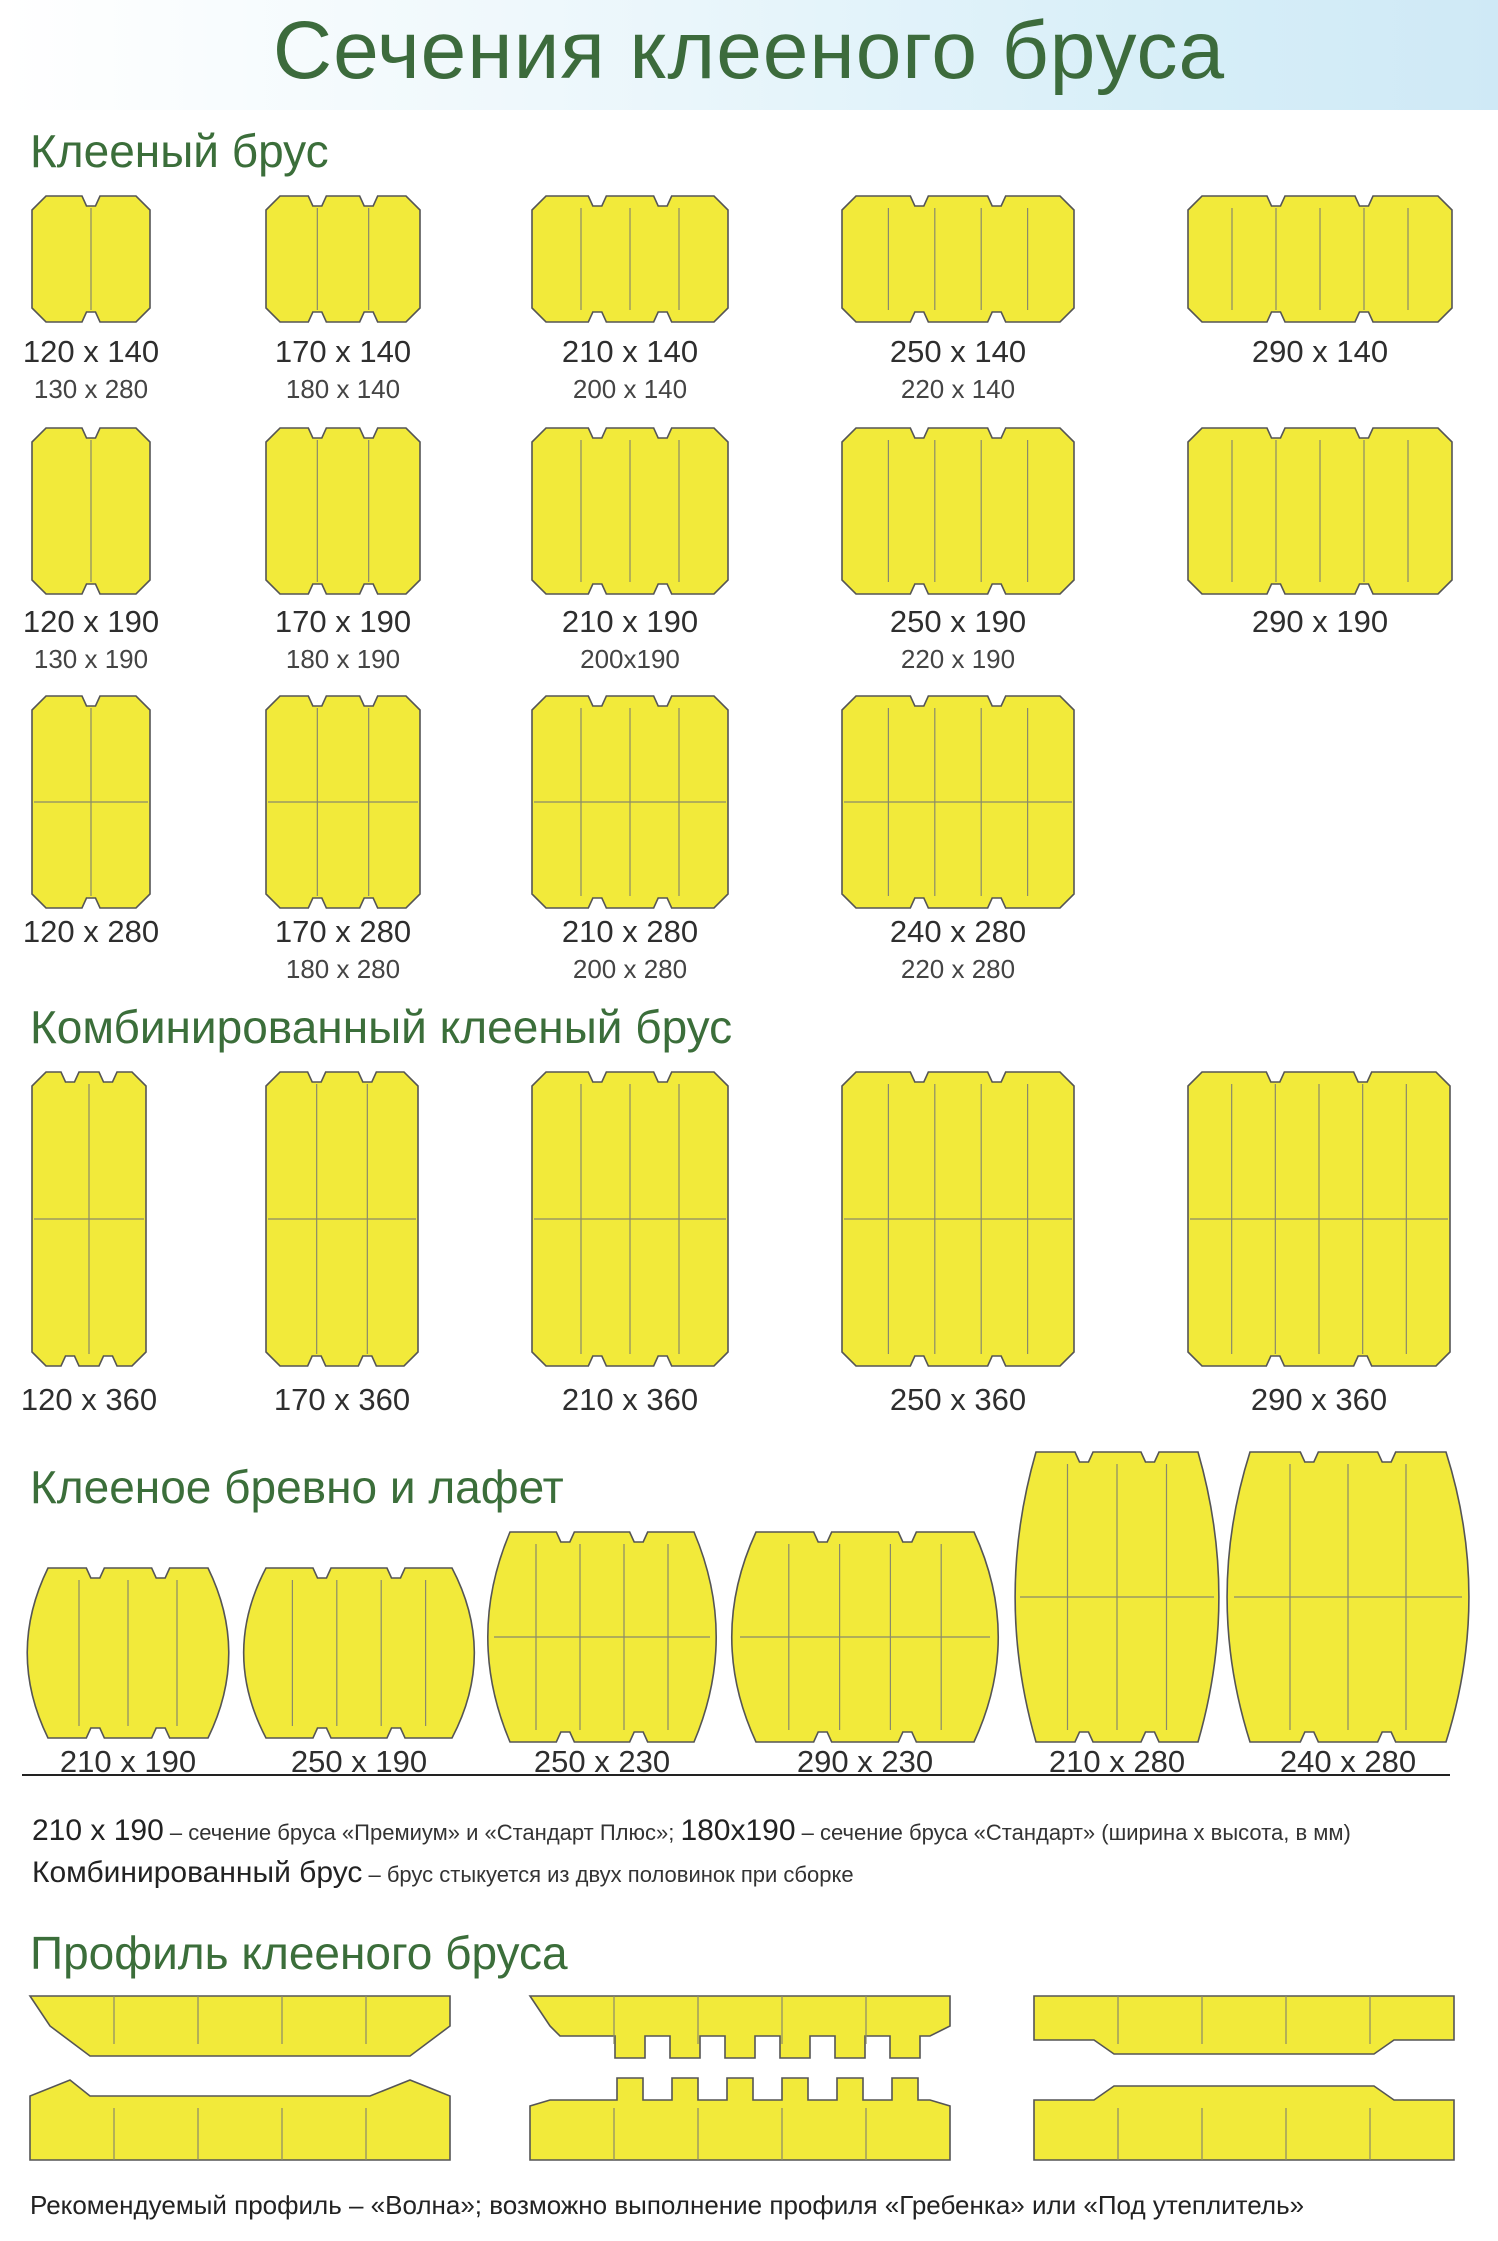  What do you see at coordinates (865, 1761) in the screenshot?
I see `log-size: 290 x 230` at bounding box center [865, 1761].